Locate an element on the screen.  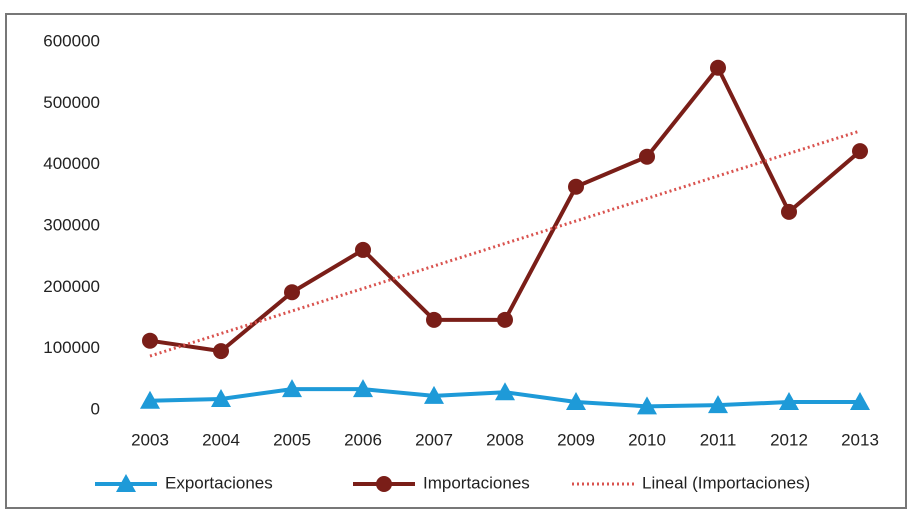
x-tick-label: 2009 is located at coordinates (576, 439).